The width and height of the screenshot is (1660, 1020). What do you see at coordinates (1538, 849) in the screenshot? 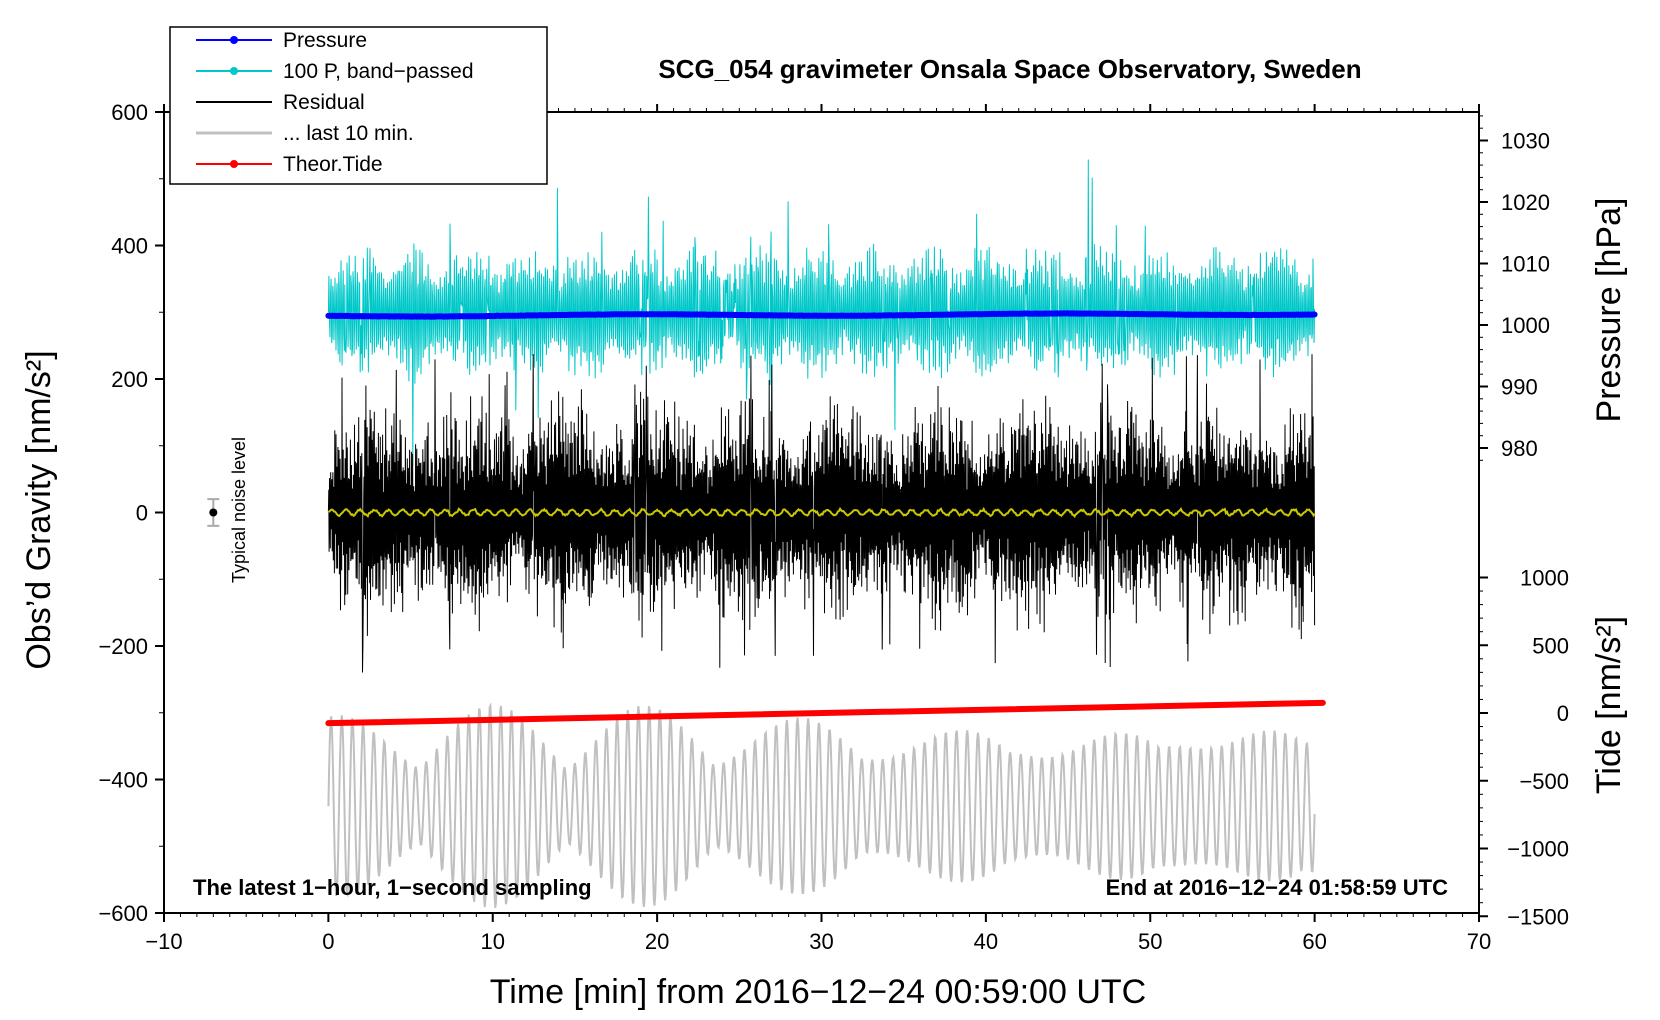
I see `tide-tick-label: −1000` at bounding box center [1538, 849].